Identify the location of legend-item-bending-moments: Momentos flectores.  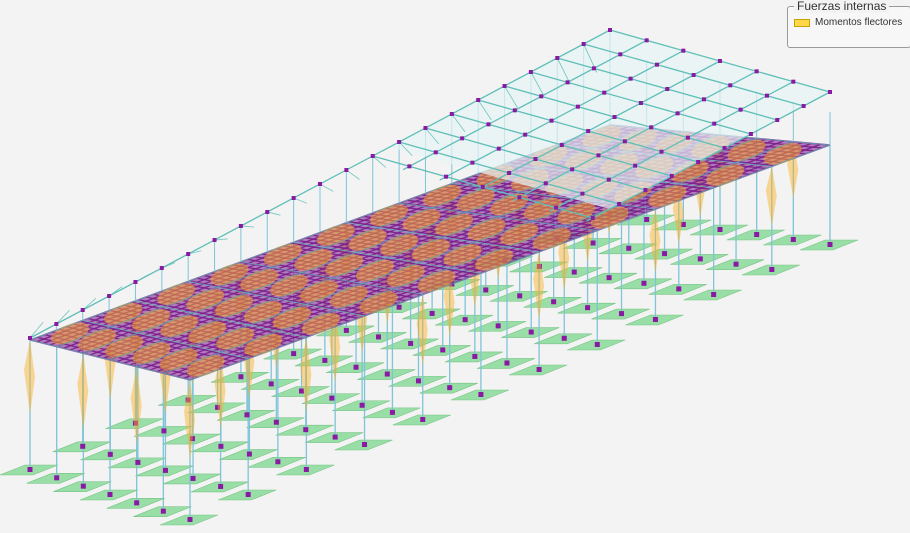
(848, 22).